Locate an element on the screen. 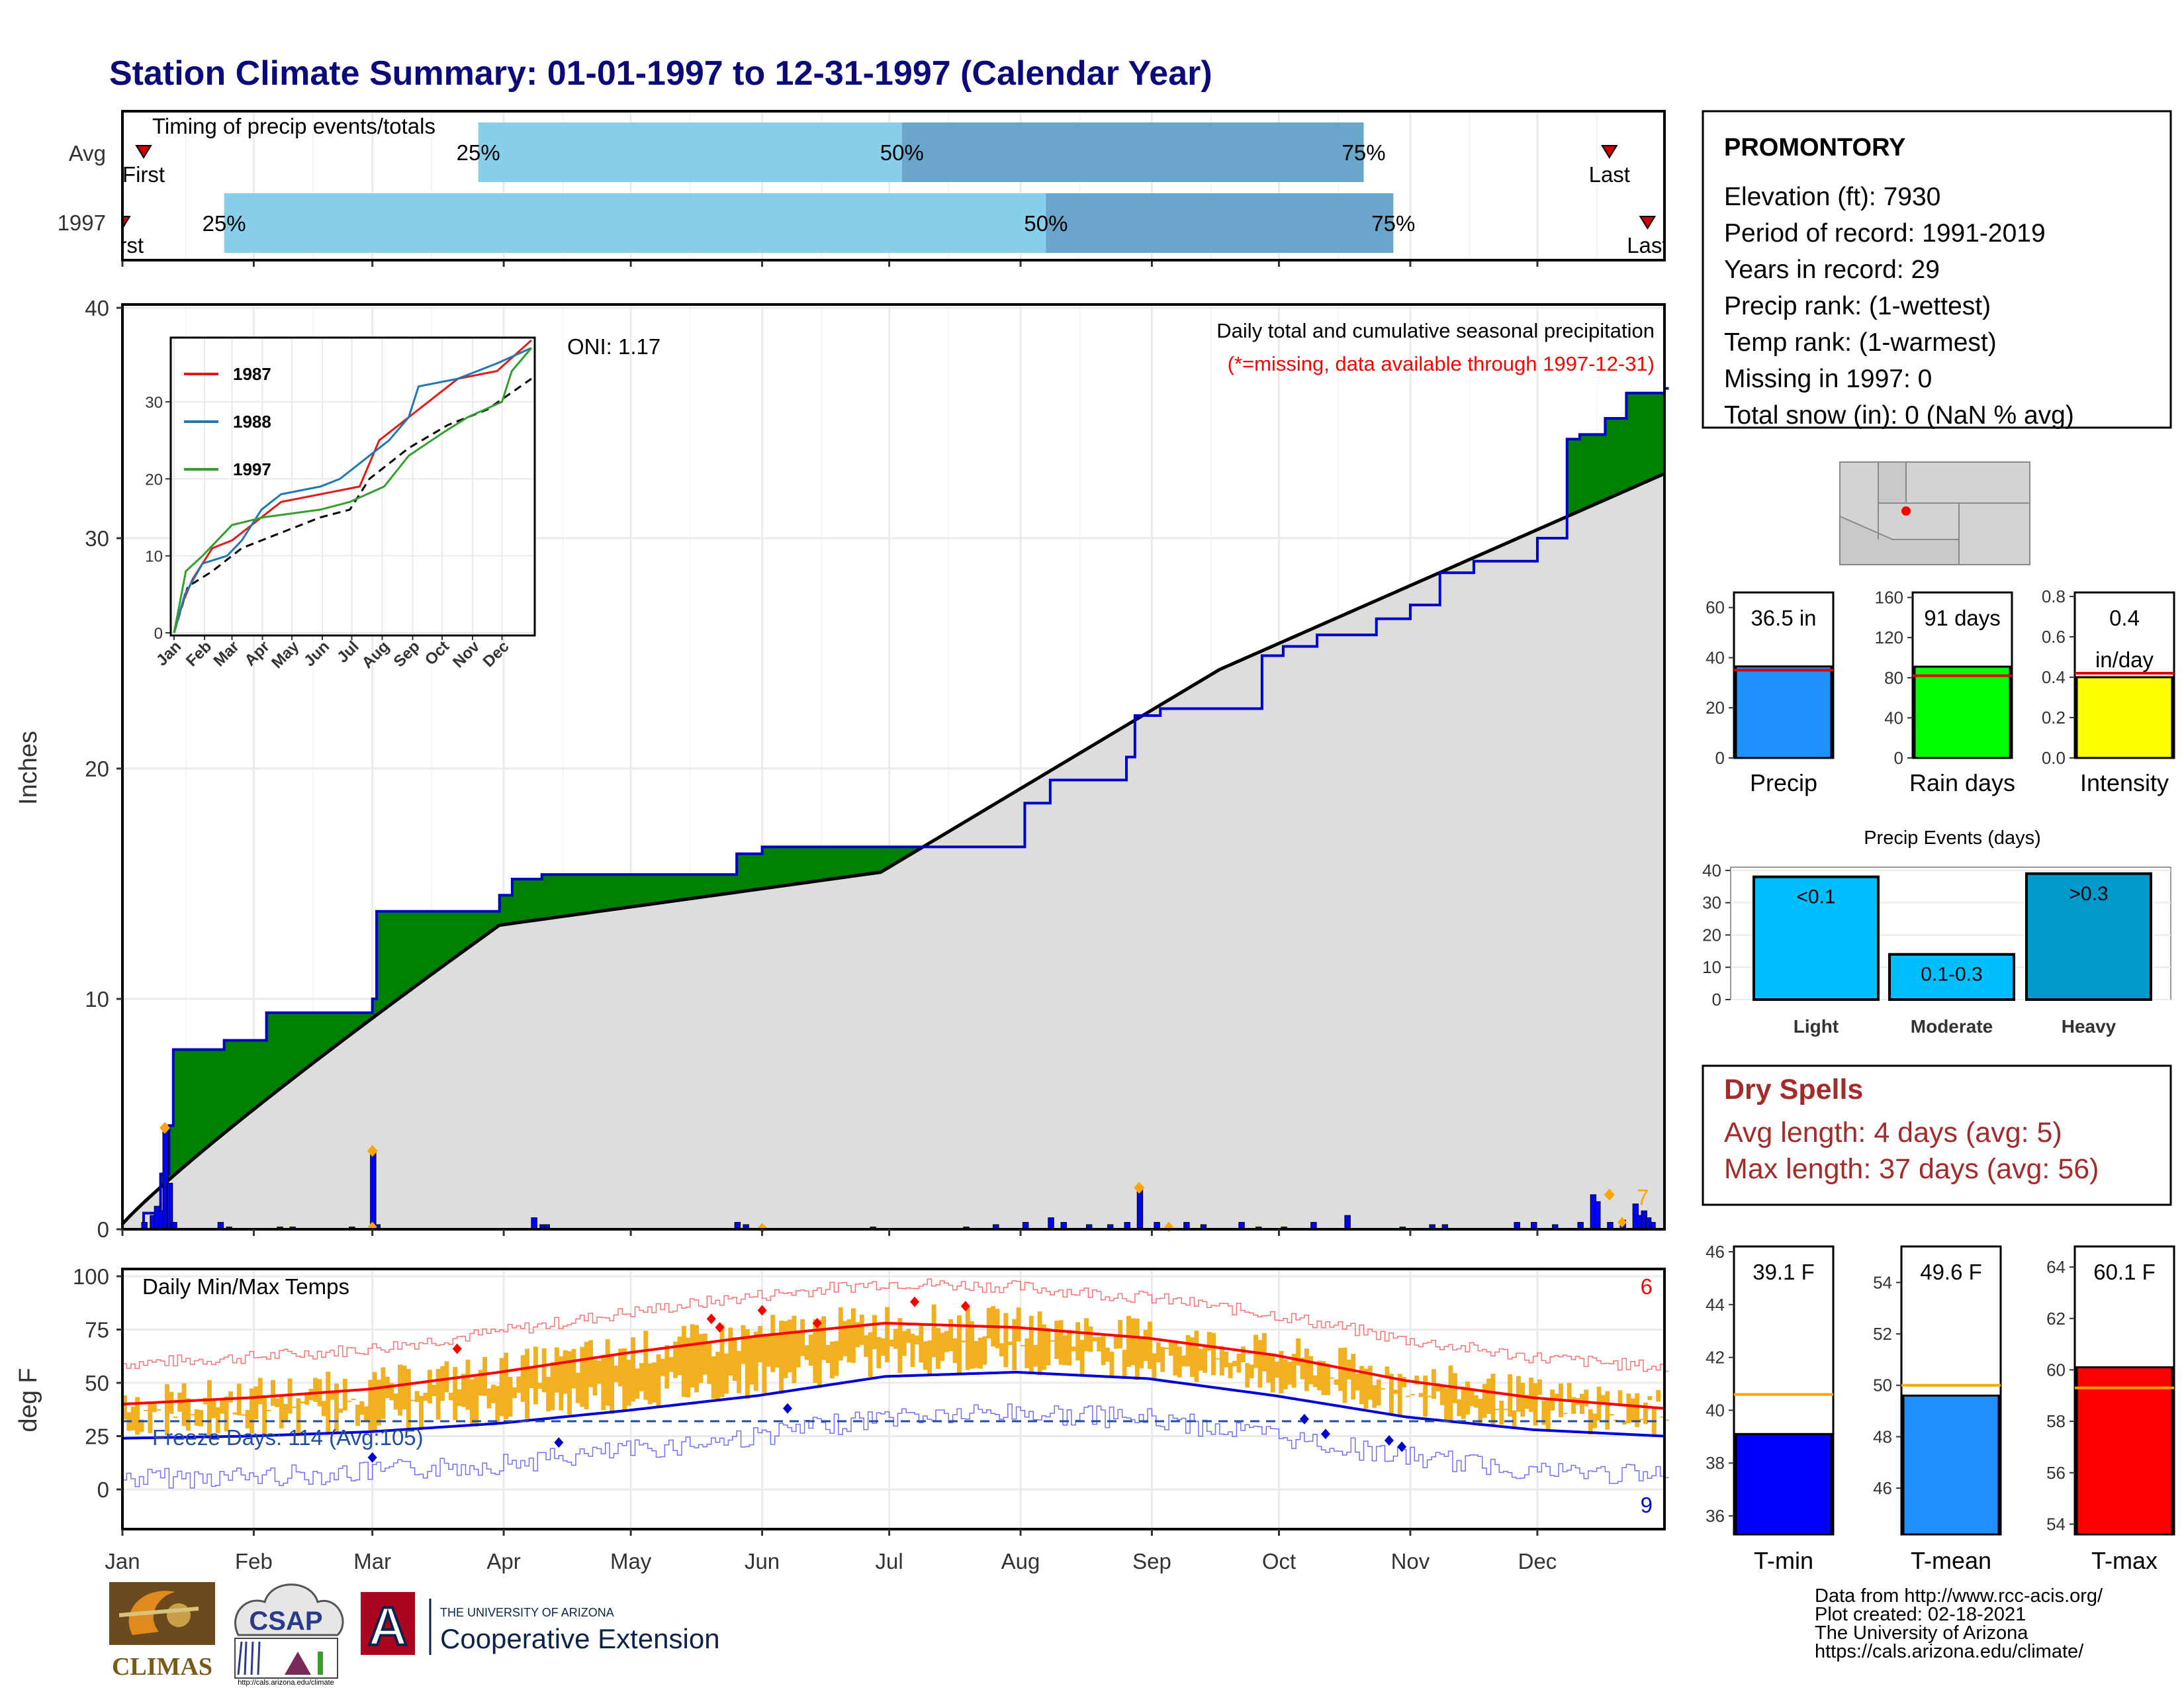 This screenshot has height=1688, width=2184. dry-spells-avg: Avg length: 4 days (avg: 5) is located at coordinates (1893, 1133).